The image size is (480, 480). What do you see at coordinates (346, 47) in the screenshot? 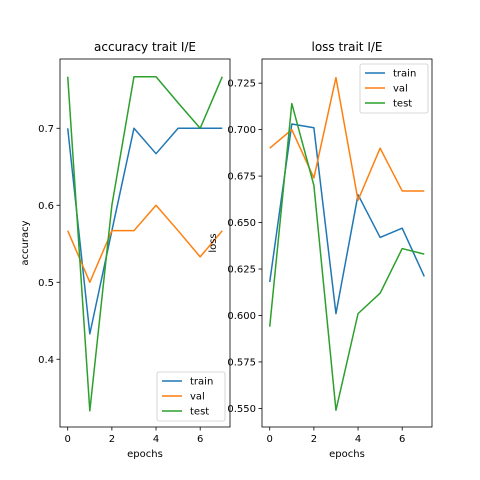
I see `chart-title: loss trait I/E` at bounding box center [346, 47].